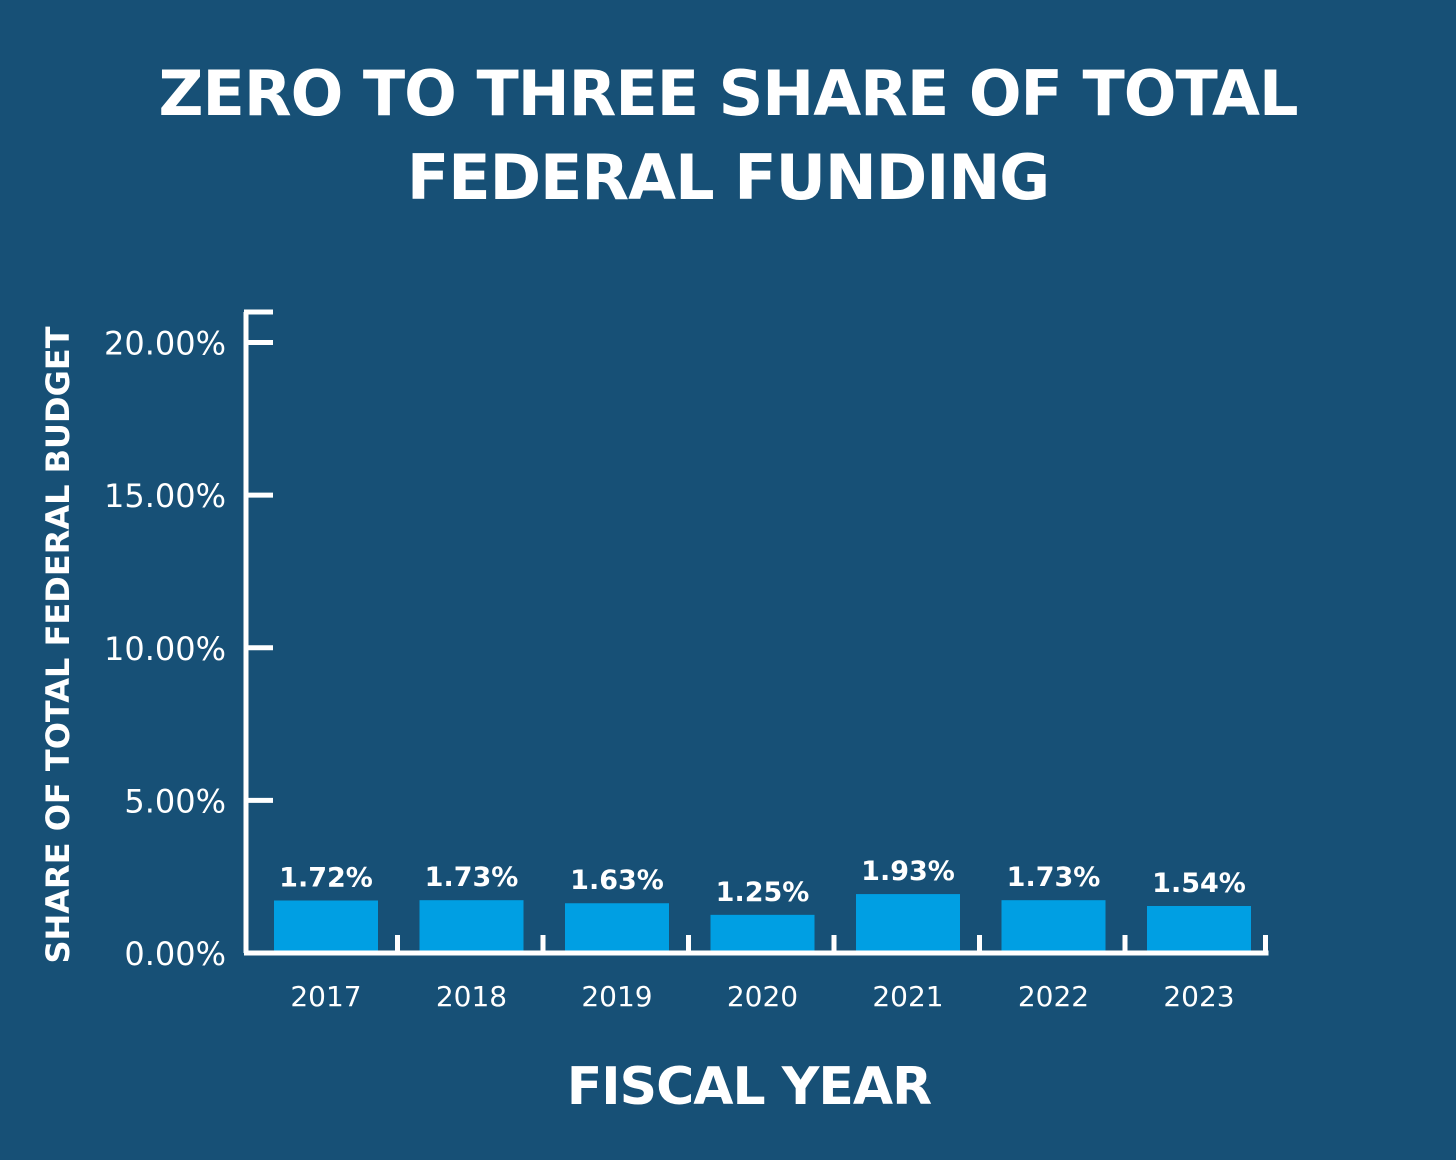 Image resolution: width=1456 pixels, height=1164 pixels. Describe the element at coordinates (471, 996) in the screenshot. I see `x-tick-label: 2018` at that location.